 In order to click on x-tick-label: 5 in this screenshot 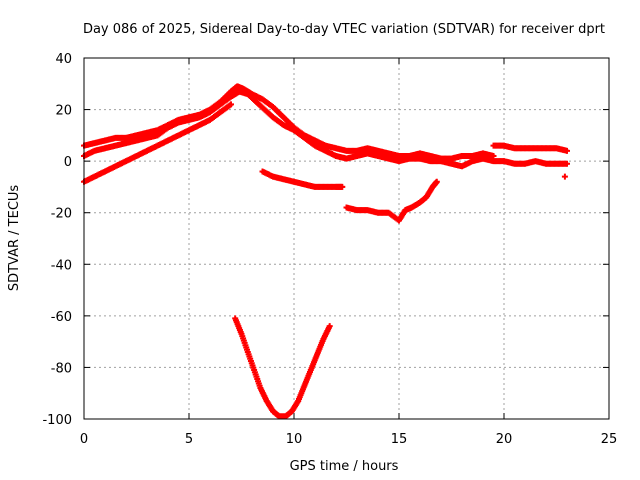, I will do `click(189, 439)`.